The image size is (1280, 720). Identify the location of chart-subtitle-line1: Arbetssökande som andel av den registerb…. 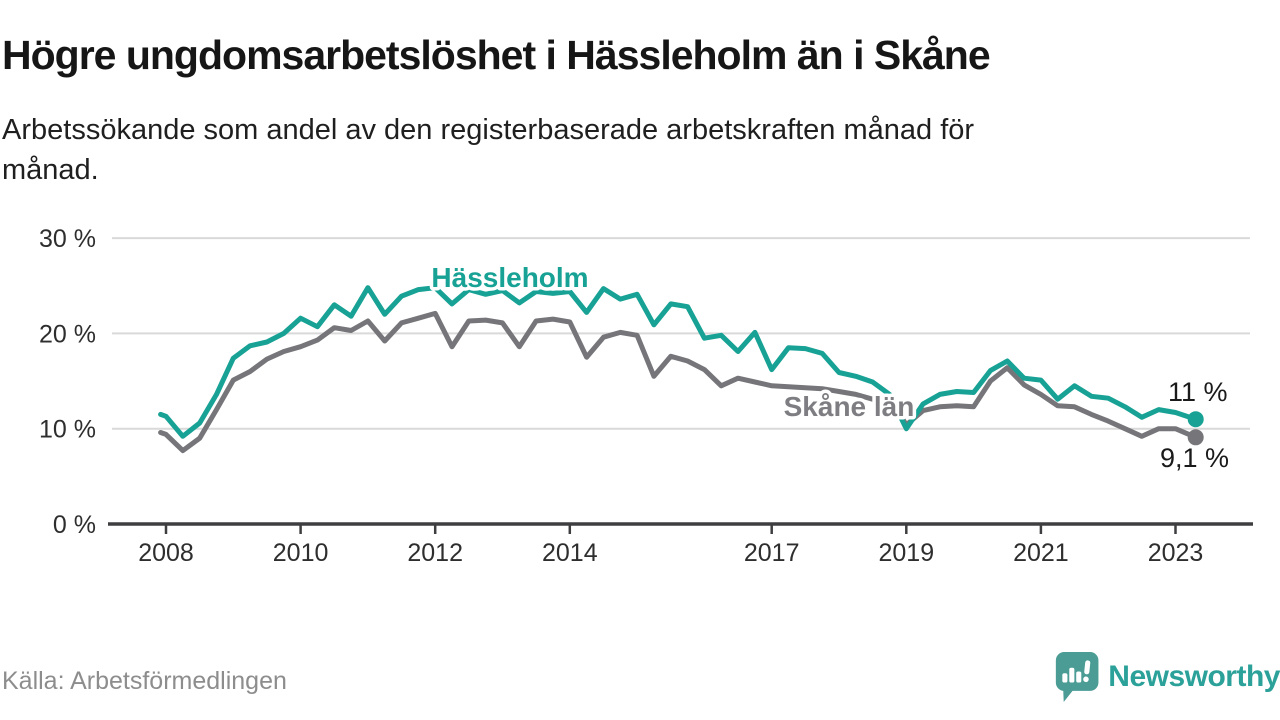
(488, 130).